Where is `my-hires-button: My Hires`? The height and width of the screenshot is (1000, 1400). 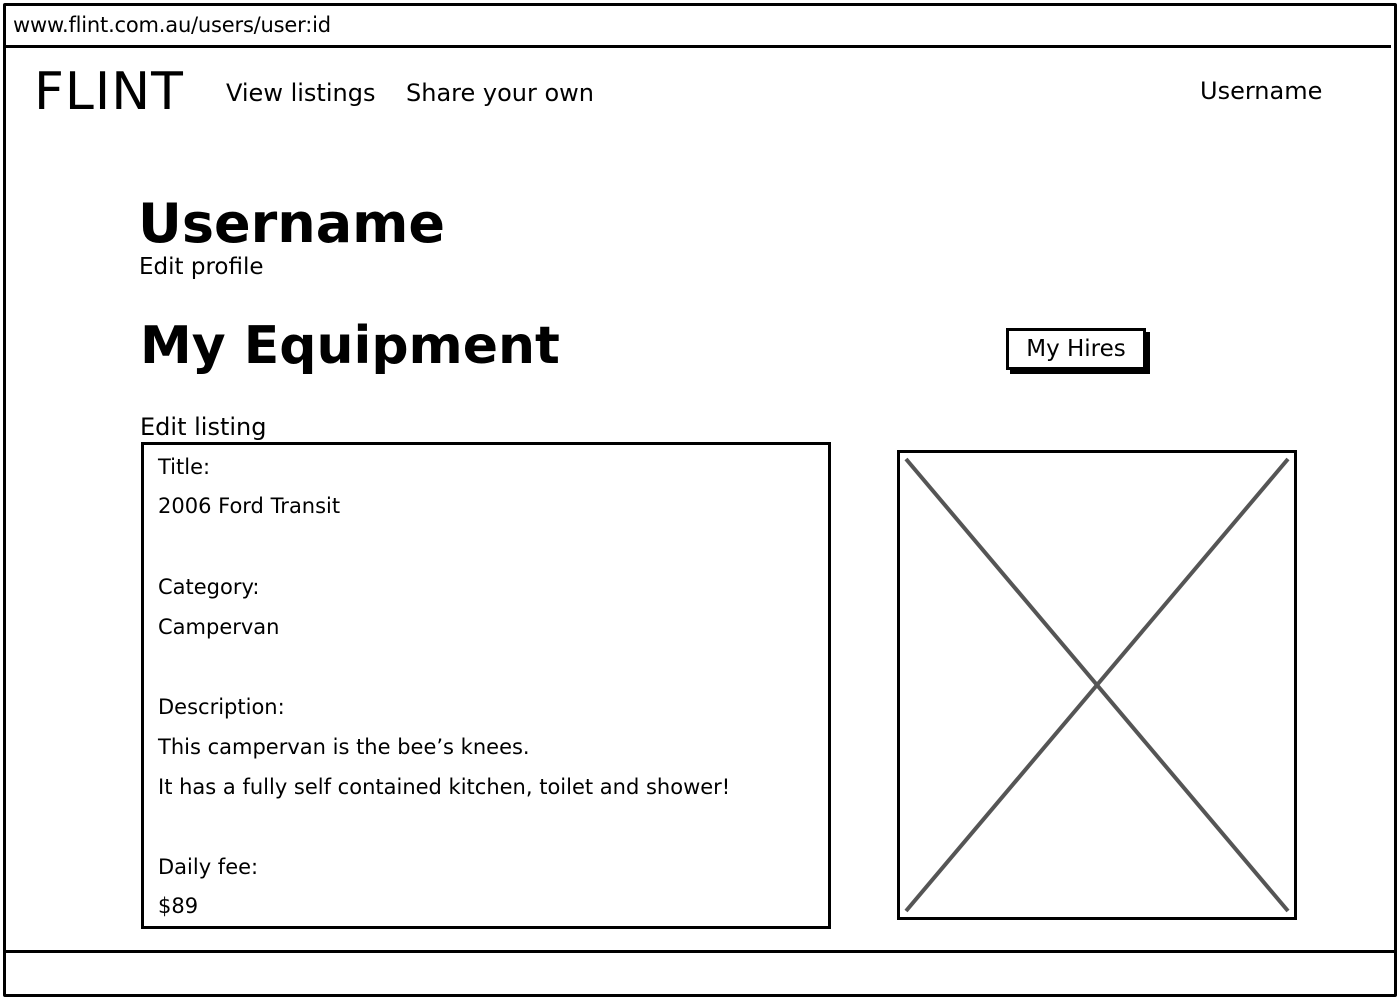 my-hires-button: My Hires is located at coordinates (1076, 349).